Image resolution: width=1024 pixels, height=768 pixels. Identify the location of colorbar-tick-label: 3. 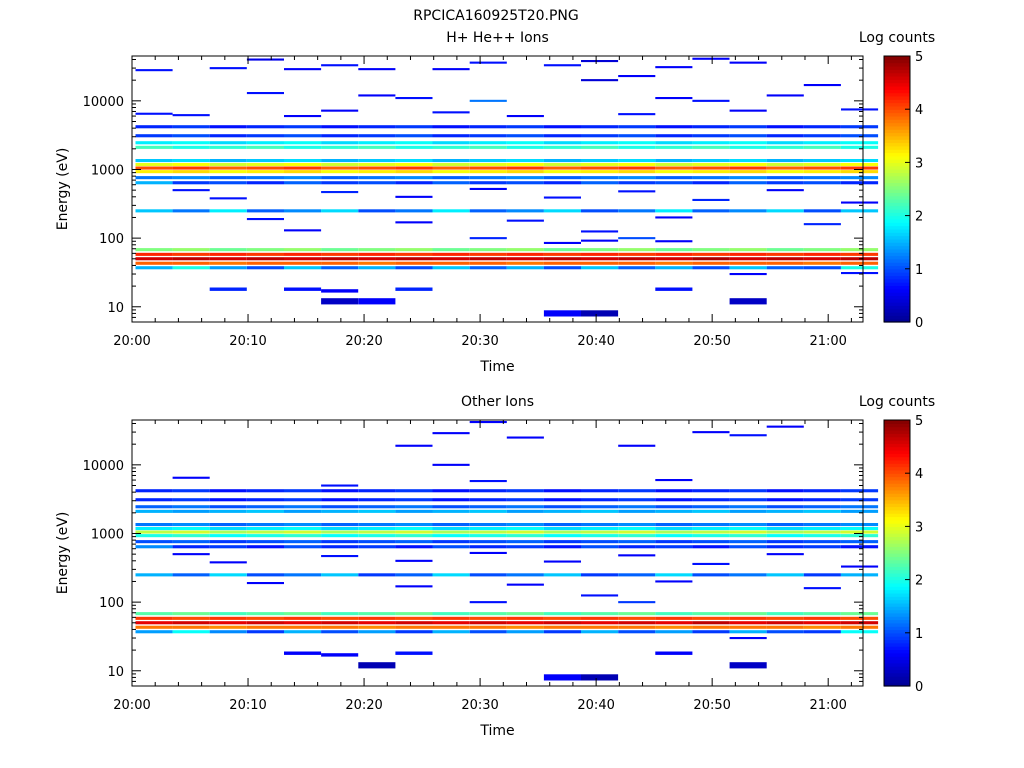
(919, 163).